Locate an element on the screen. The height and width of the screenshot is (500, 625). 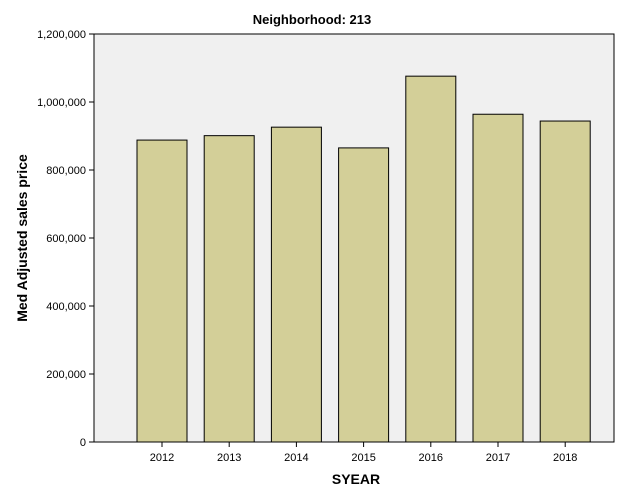
x-tick-label: 2015 is located at coordinates (363, 458).